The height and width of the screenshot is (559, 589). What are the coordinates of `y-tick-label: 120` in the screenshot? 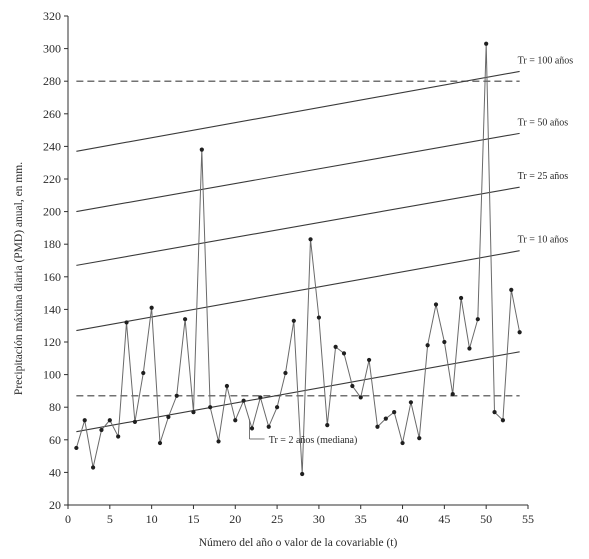 It's located at (52, 342).